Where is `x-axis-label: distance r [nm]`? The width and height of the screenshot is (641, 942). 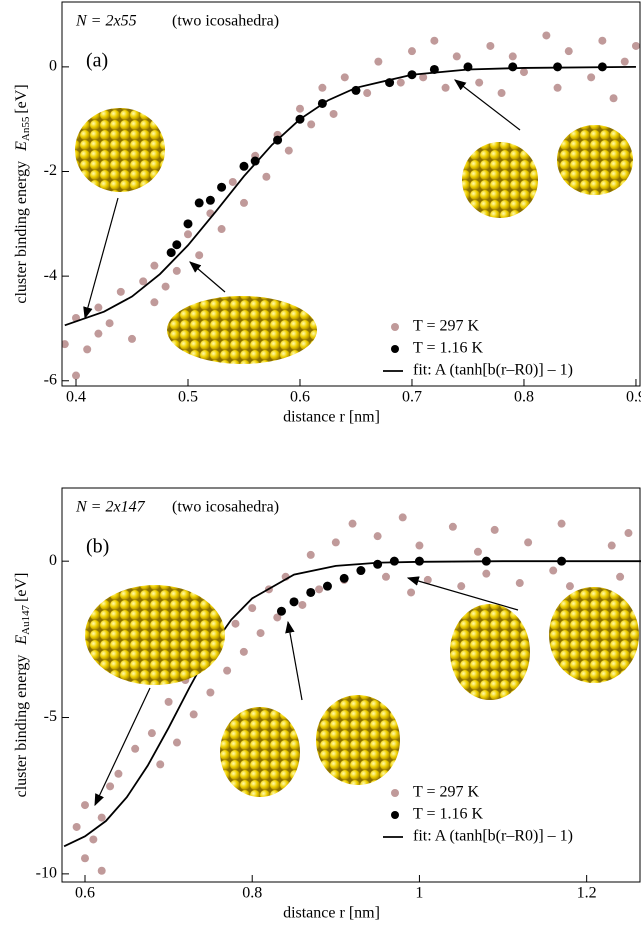 x-axis-label: distance r [nm] is located at coordinates (331, 913).